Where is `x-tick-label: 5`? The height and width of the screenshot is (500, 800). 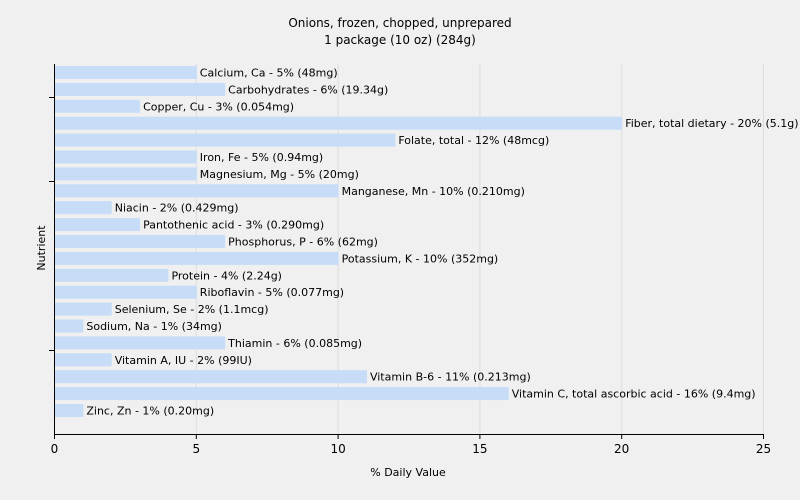 x-tick-label: 5 is located at coordinates (196, 449).